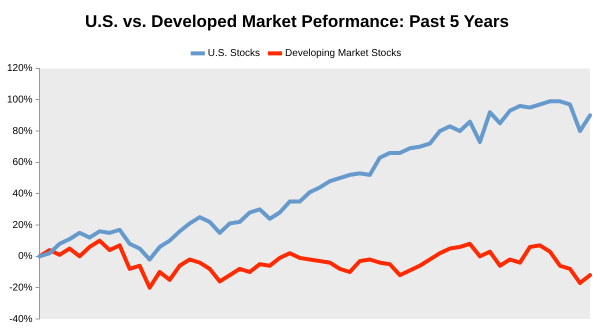 This screenshot has height=328, width=600. Describe the element at coordinates (21, 288) in the screenshot. I see `y-tick-label: -20%` at that location.